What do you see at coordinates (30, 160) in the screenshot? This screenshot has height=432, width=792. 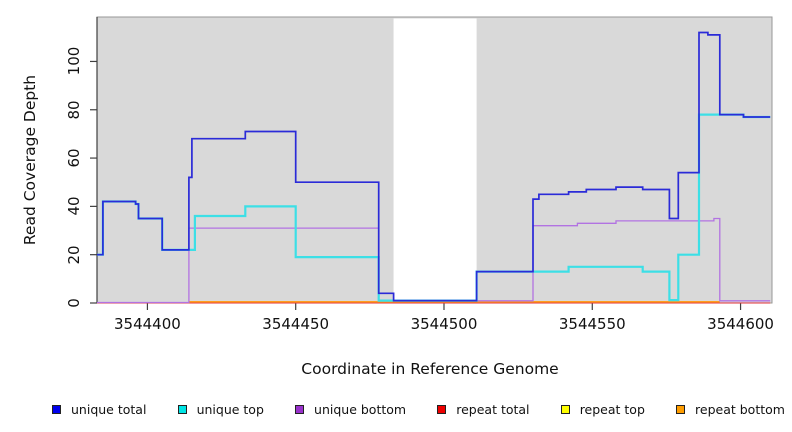 I see `y-axis-title: Read Coverage Depth` at bounding box center [30, 160].